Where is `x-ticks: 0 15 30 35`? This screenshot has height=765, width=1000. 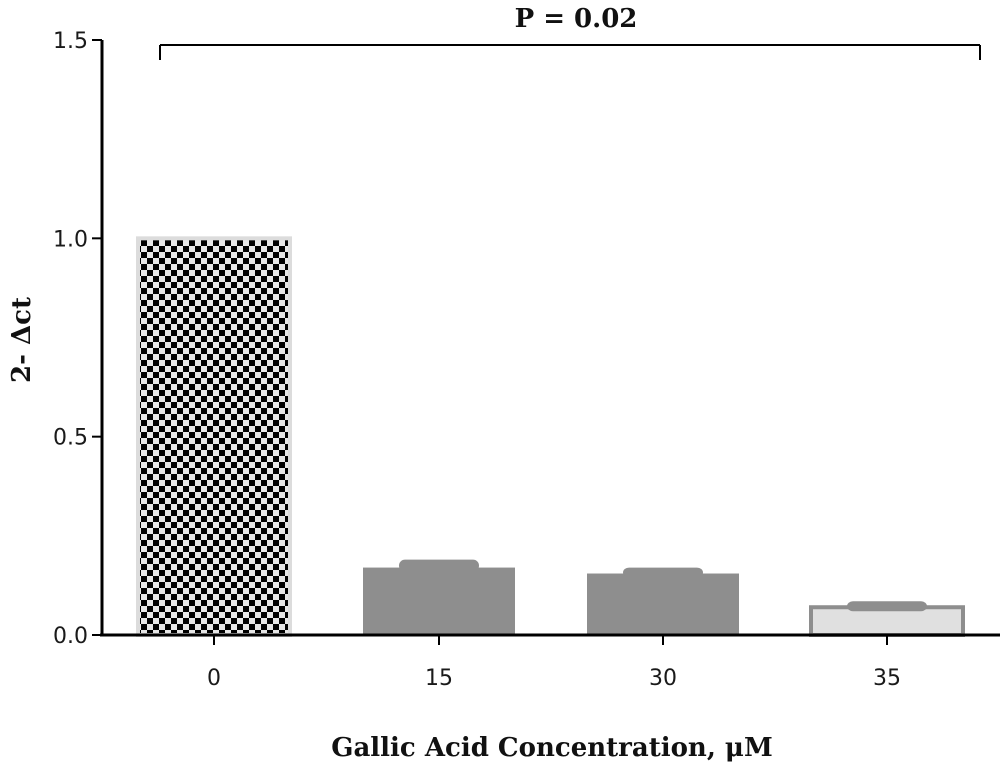
x-ticks: 0 15 30 35 is located at coordinates (554, 663).